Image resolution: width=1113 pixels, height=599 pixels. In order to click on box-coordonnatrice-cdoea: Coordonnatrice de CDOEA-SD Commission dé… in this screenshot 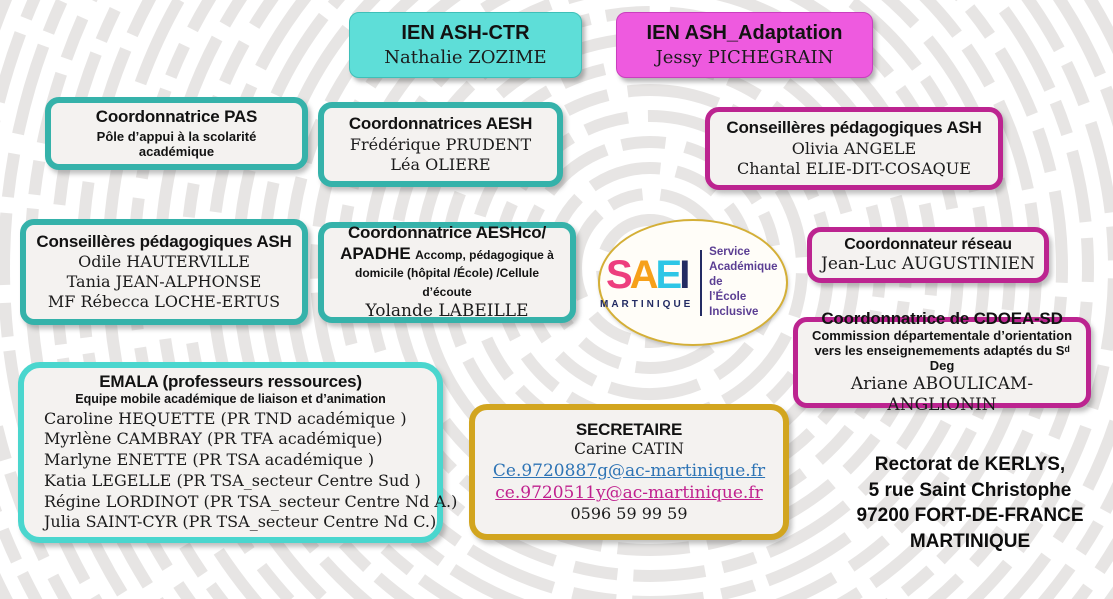, I will do `click(942, 362)`.